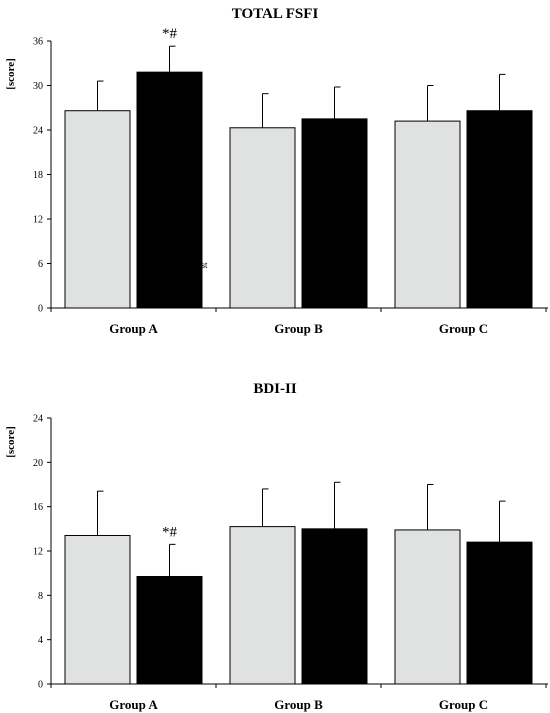 This screenshot has height=713, width=550. What do you see at coordinates (38, 507) in the screenshot?
I see `y-tick-label: 16` at bounding box center [38, 507].